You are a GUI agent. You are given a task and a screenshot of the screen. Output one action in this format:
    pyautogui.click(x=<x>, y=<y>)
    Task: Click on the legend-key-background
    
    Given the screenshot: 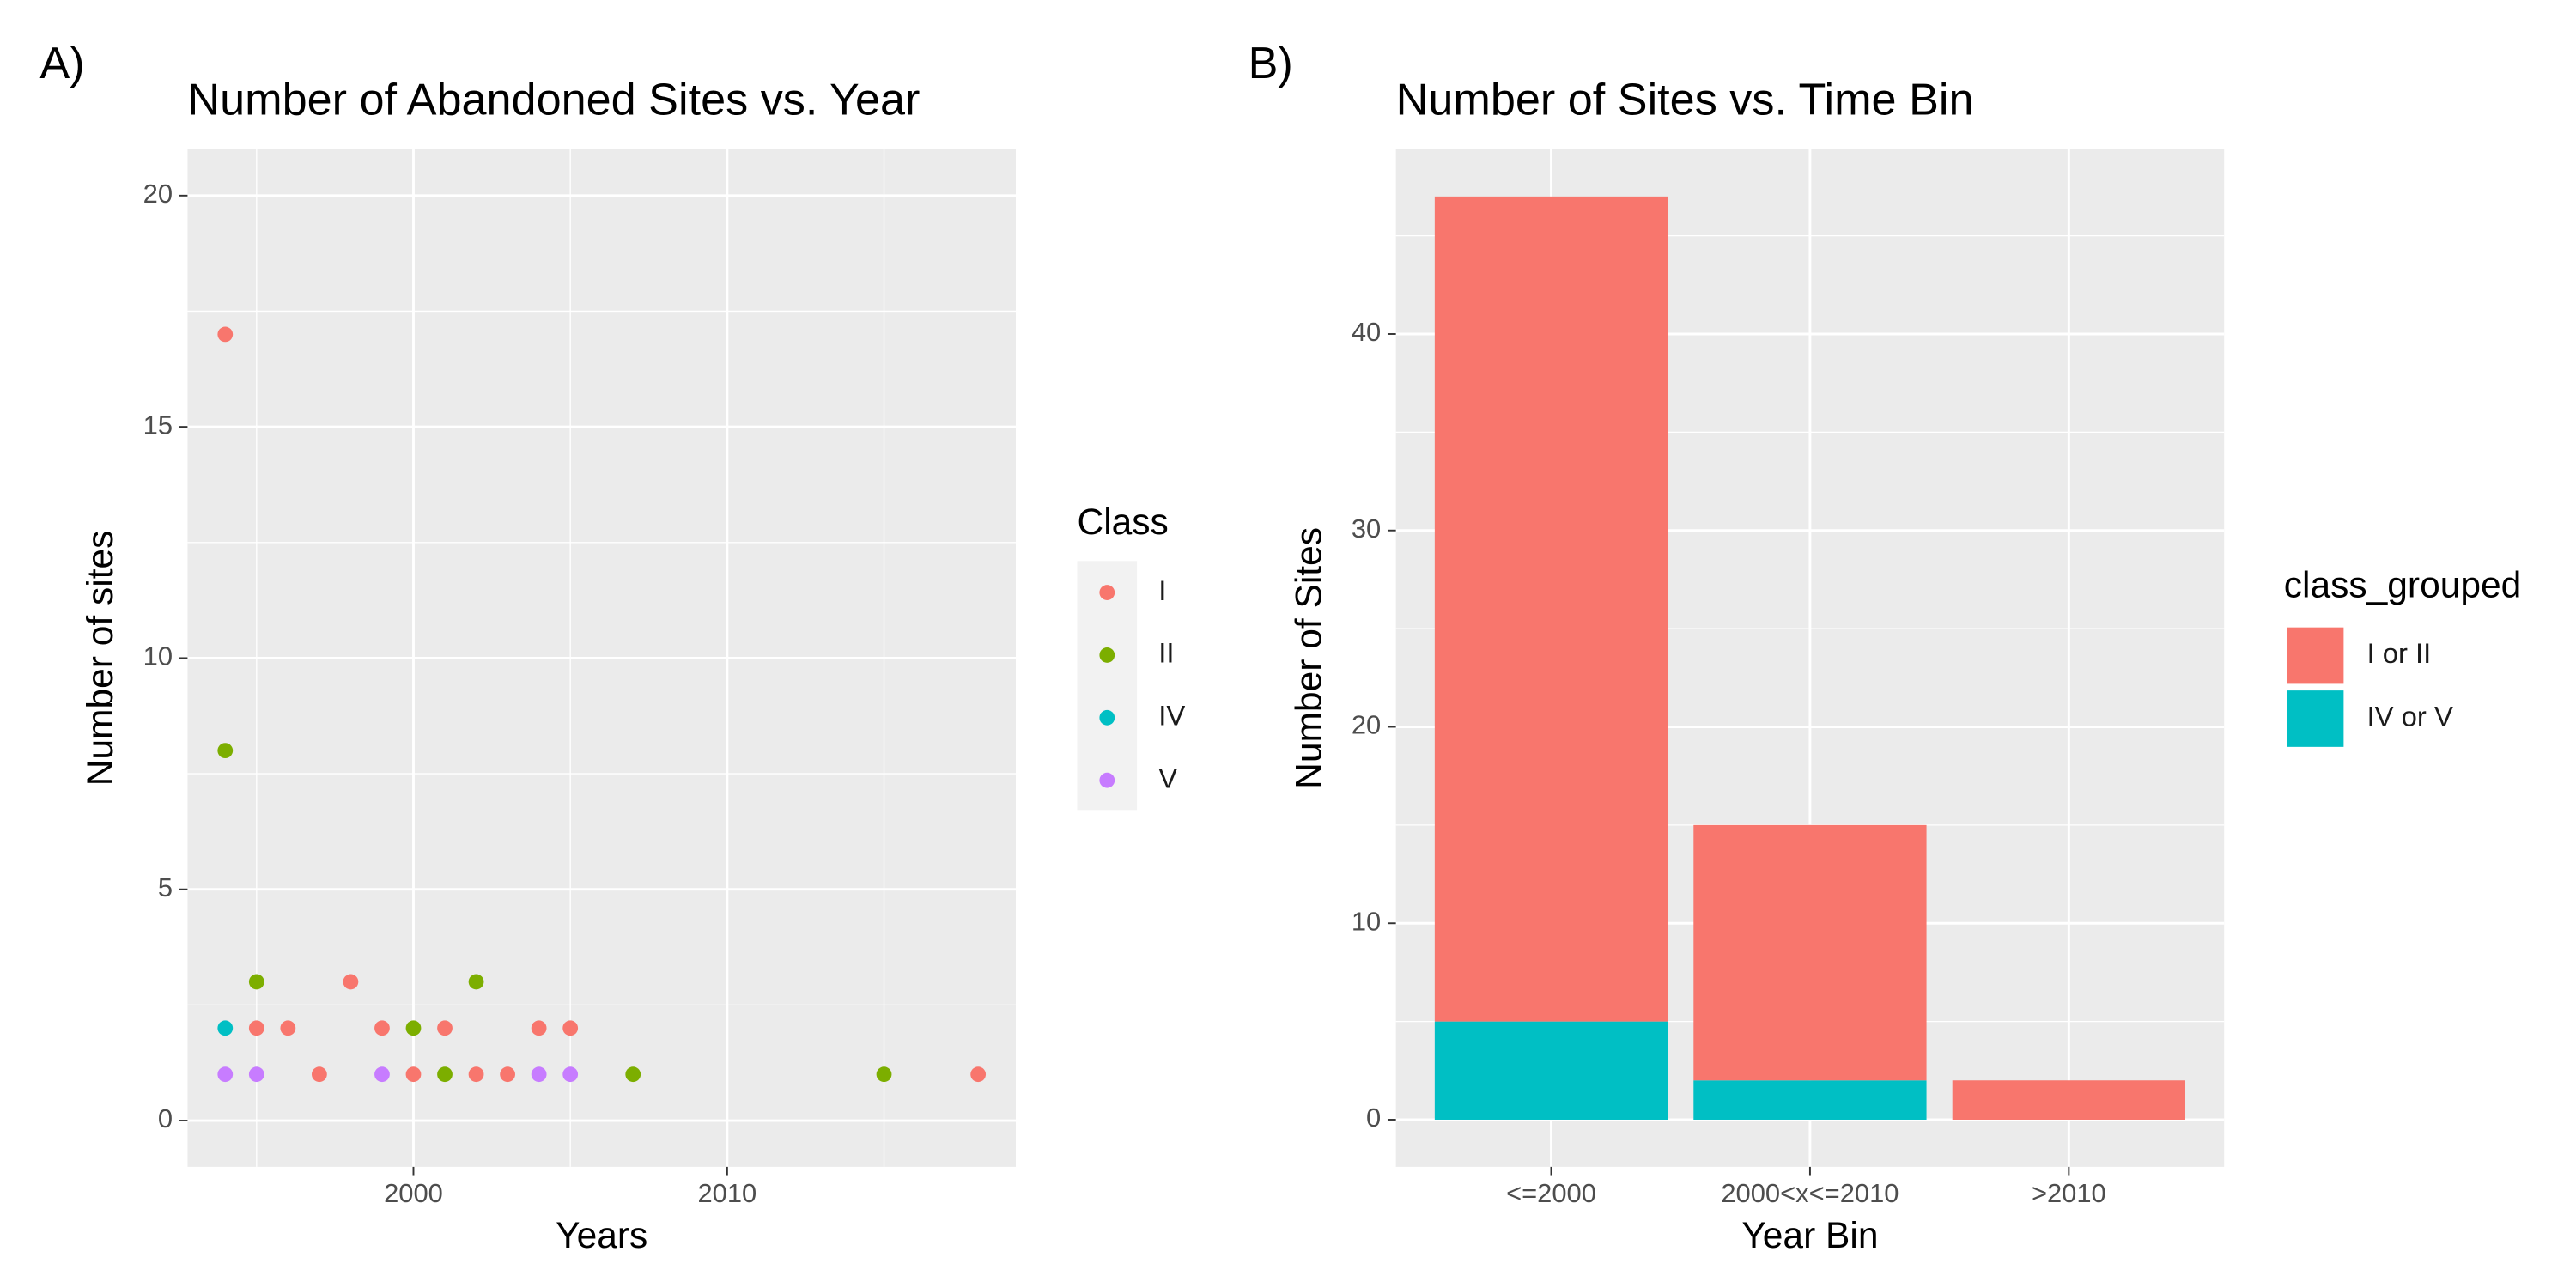 What is the action you would take?
    pyautogui.click(x=1107, y=686)
    